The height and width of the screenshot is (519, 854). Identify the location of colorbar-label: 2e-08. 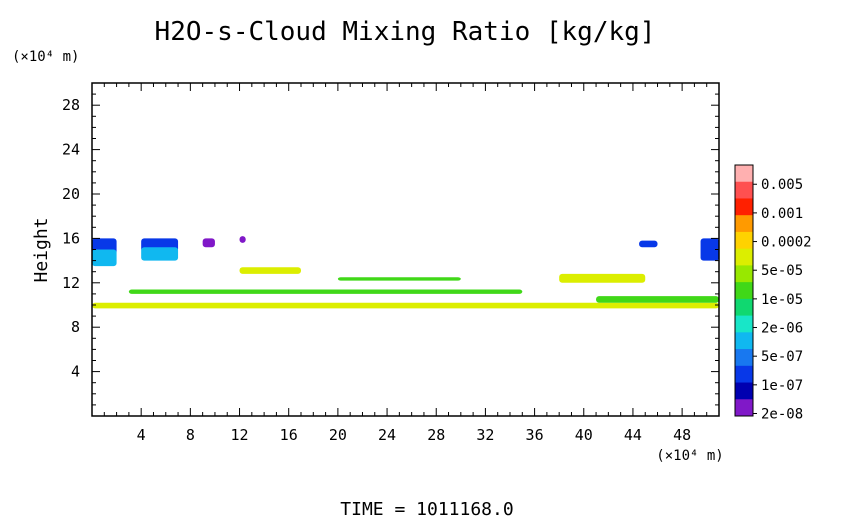
(782, 414).